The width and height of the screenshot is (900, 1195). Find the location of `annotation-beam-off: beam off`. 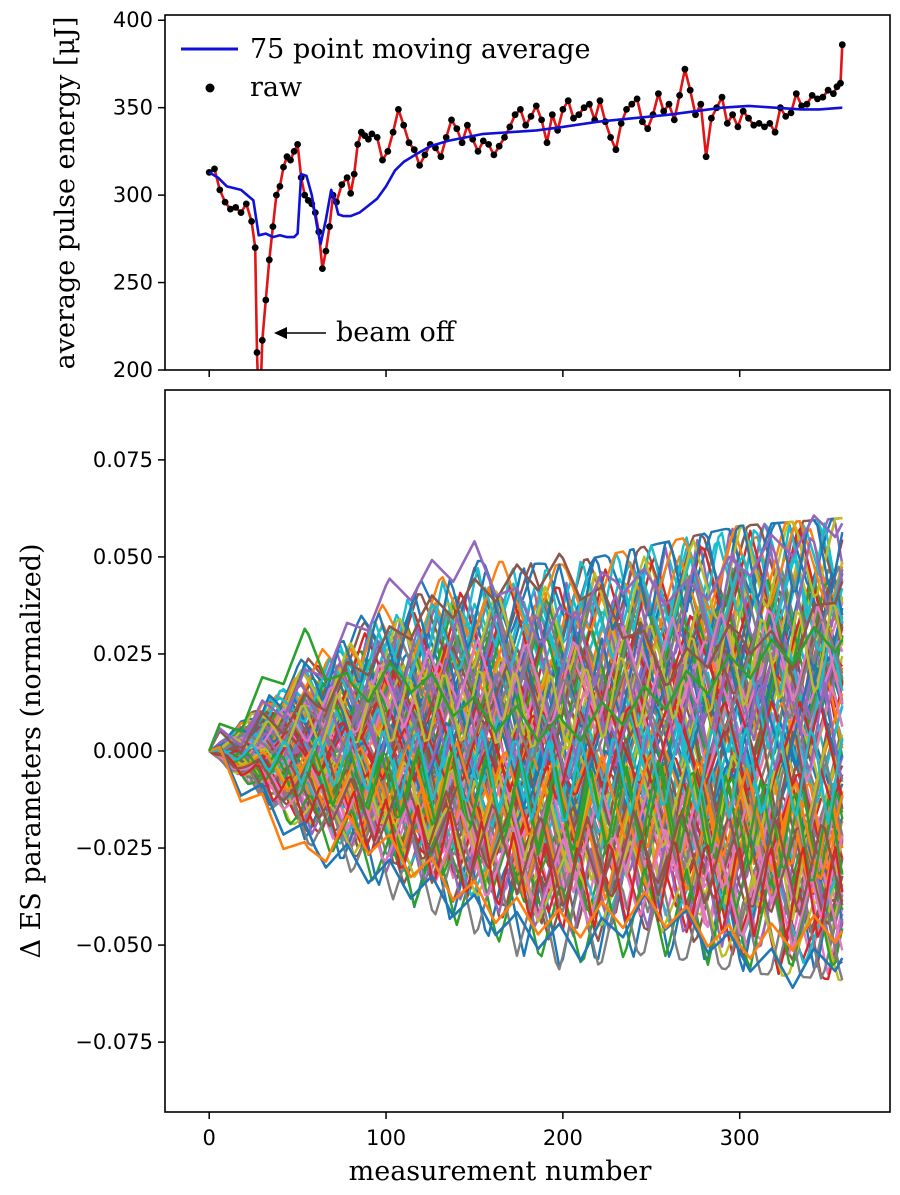

annotation-beam-off: beam off is located at coordinates (365, 332).